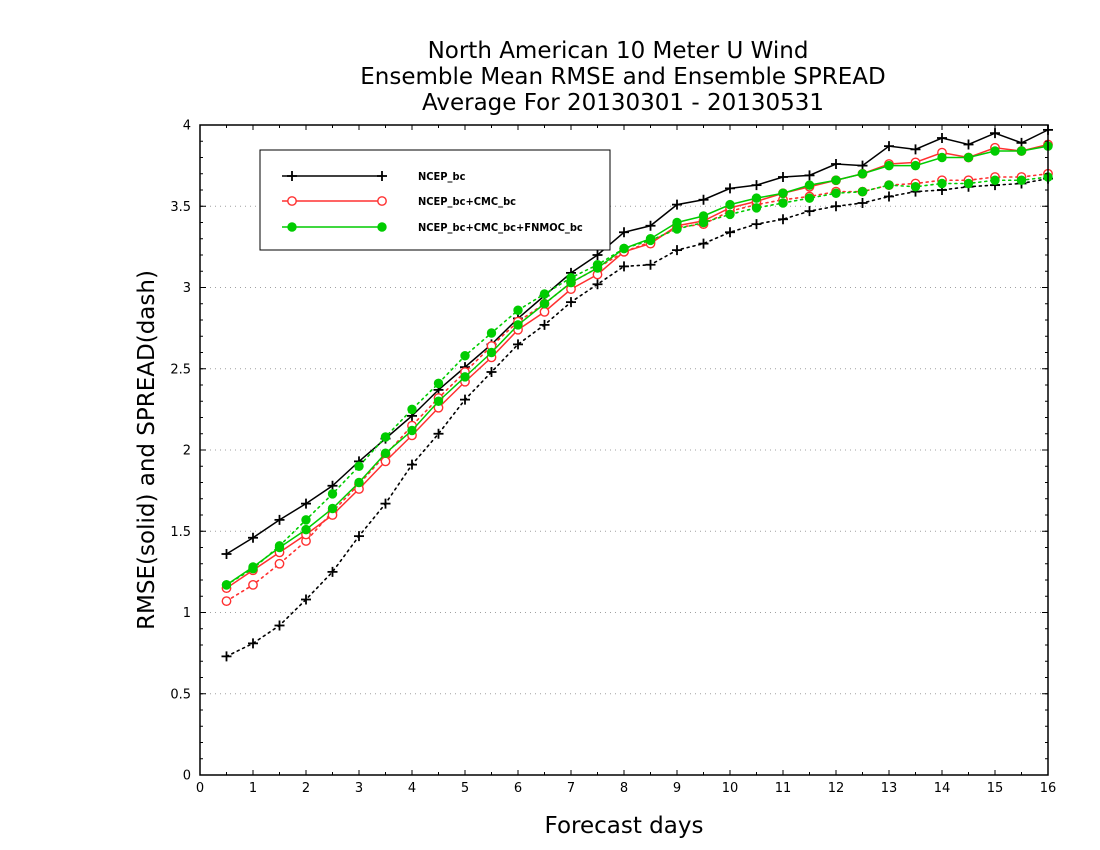  Describe the element at coordinates (1048, 788) in the screenshot. I see `x-tick-label: 16` at that location.